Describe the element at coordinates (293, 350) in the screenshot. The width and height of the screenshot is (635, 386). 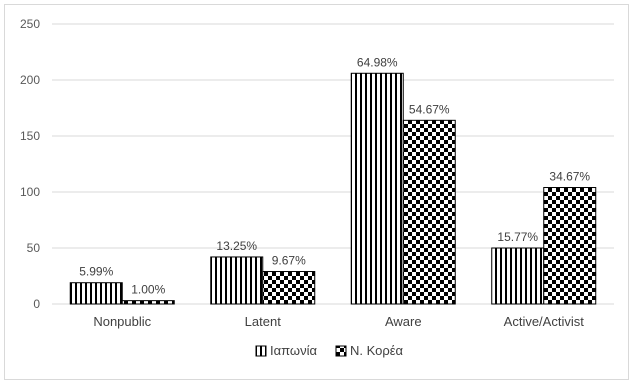
I see `legend-label: Ιαπωνία` at that location.